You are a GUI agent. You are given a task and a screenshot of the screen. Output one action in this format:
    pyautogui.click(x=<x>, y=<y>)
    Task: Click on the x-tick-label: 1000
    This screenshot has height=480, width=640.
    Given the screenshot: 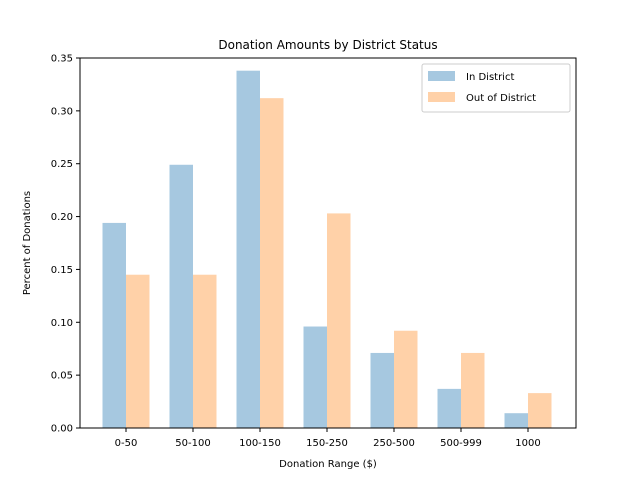 What is the action you would take?
    pyautogui.click(x=527, y=443)
    